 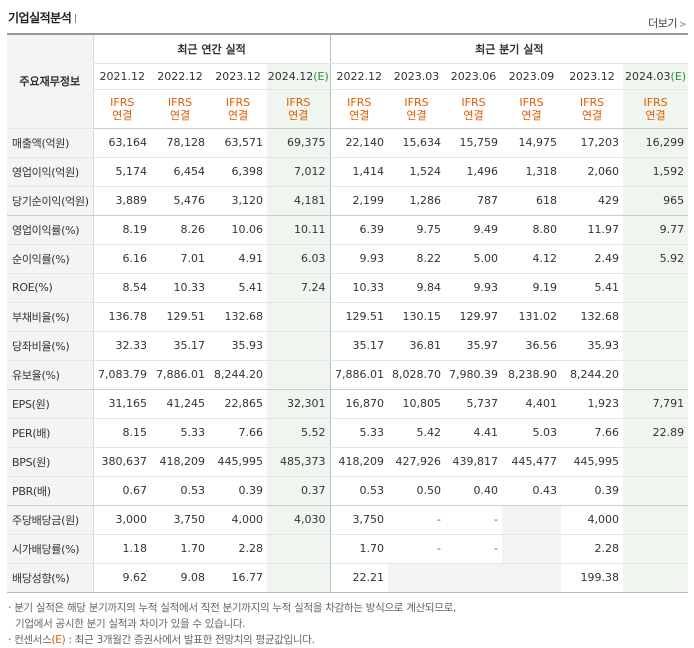 I want to click on chevron-right-icon: >, so click(x=682, y=25).